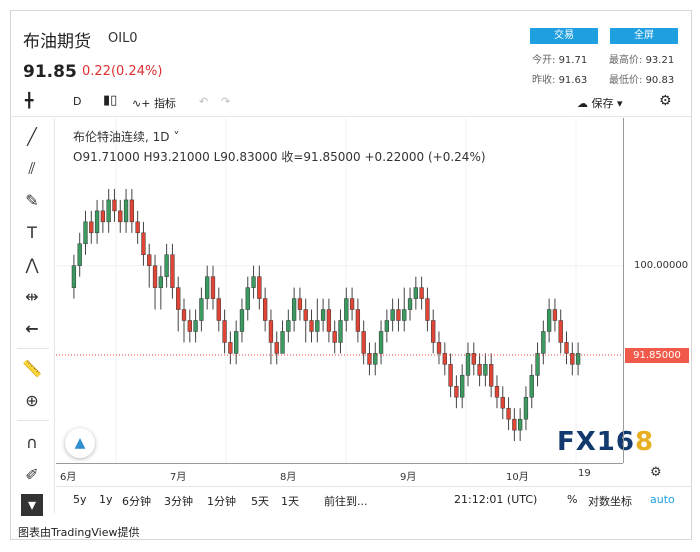  I want to click on magnet-icon: ∩, so click(32, 442).